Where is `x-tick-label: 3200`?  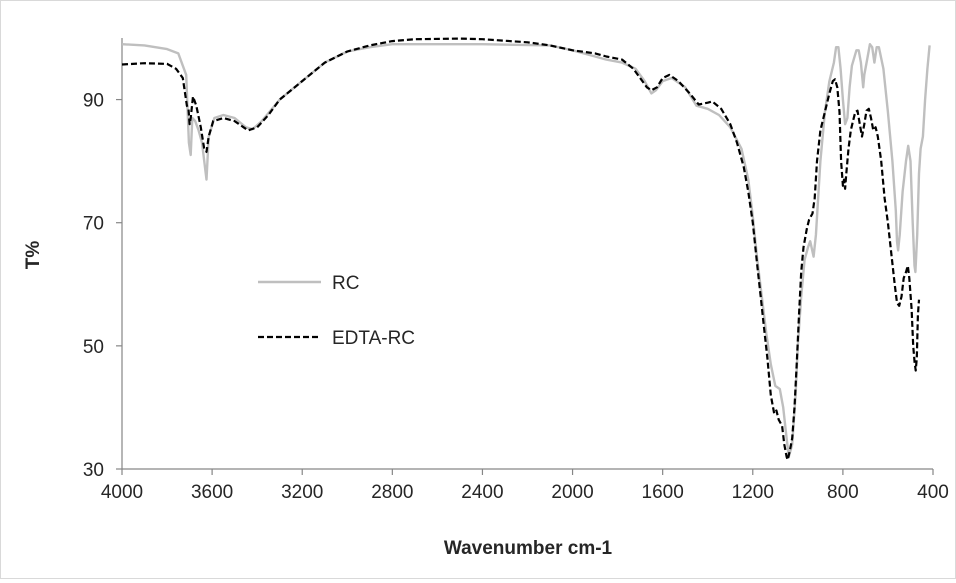 x-tick-label: 3200 is located at coordinates (302, 492).